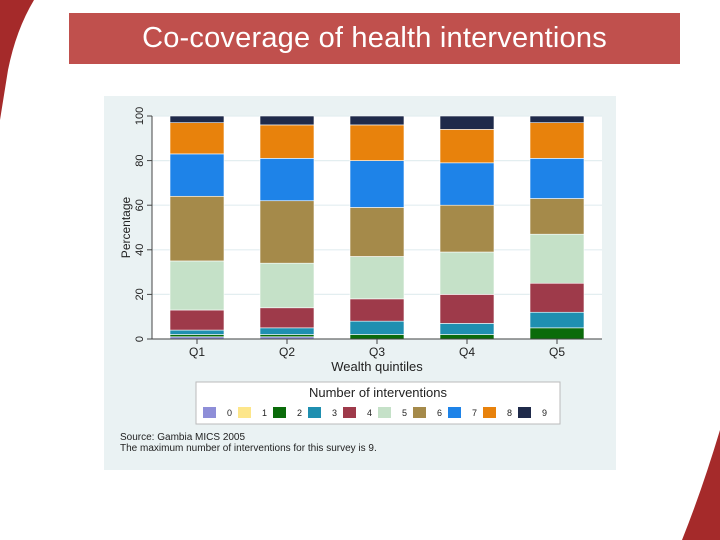  I want to click on slide-title: Co-coverage of health interventions, so click(374, 38).